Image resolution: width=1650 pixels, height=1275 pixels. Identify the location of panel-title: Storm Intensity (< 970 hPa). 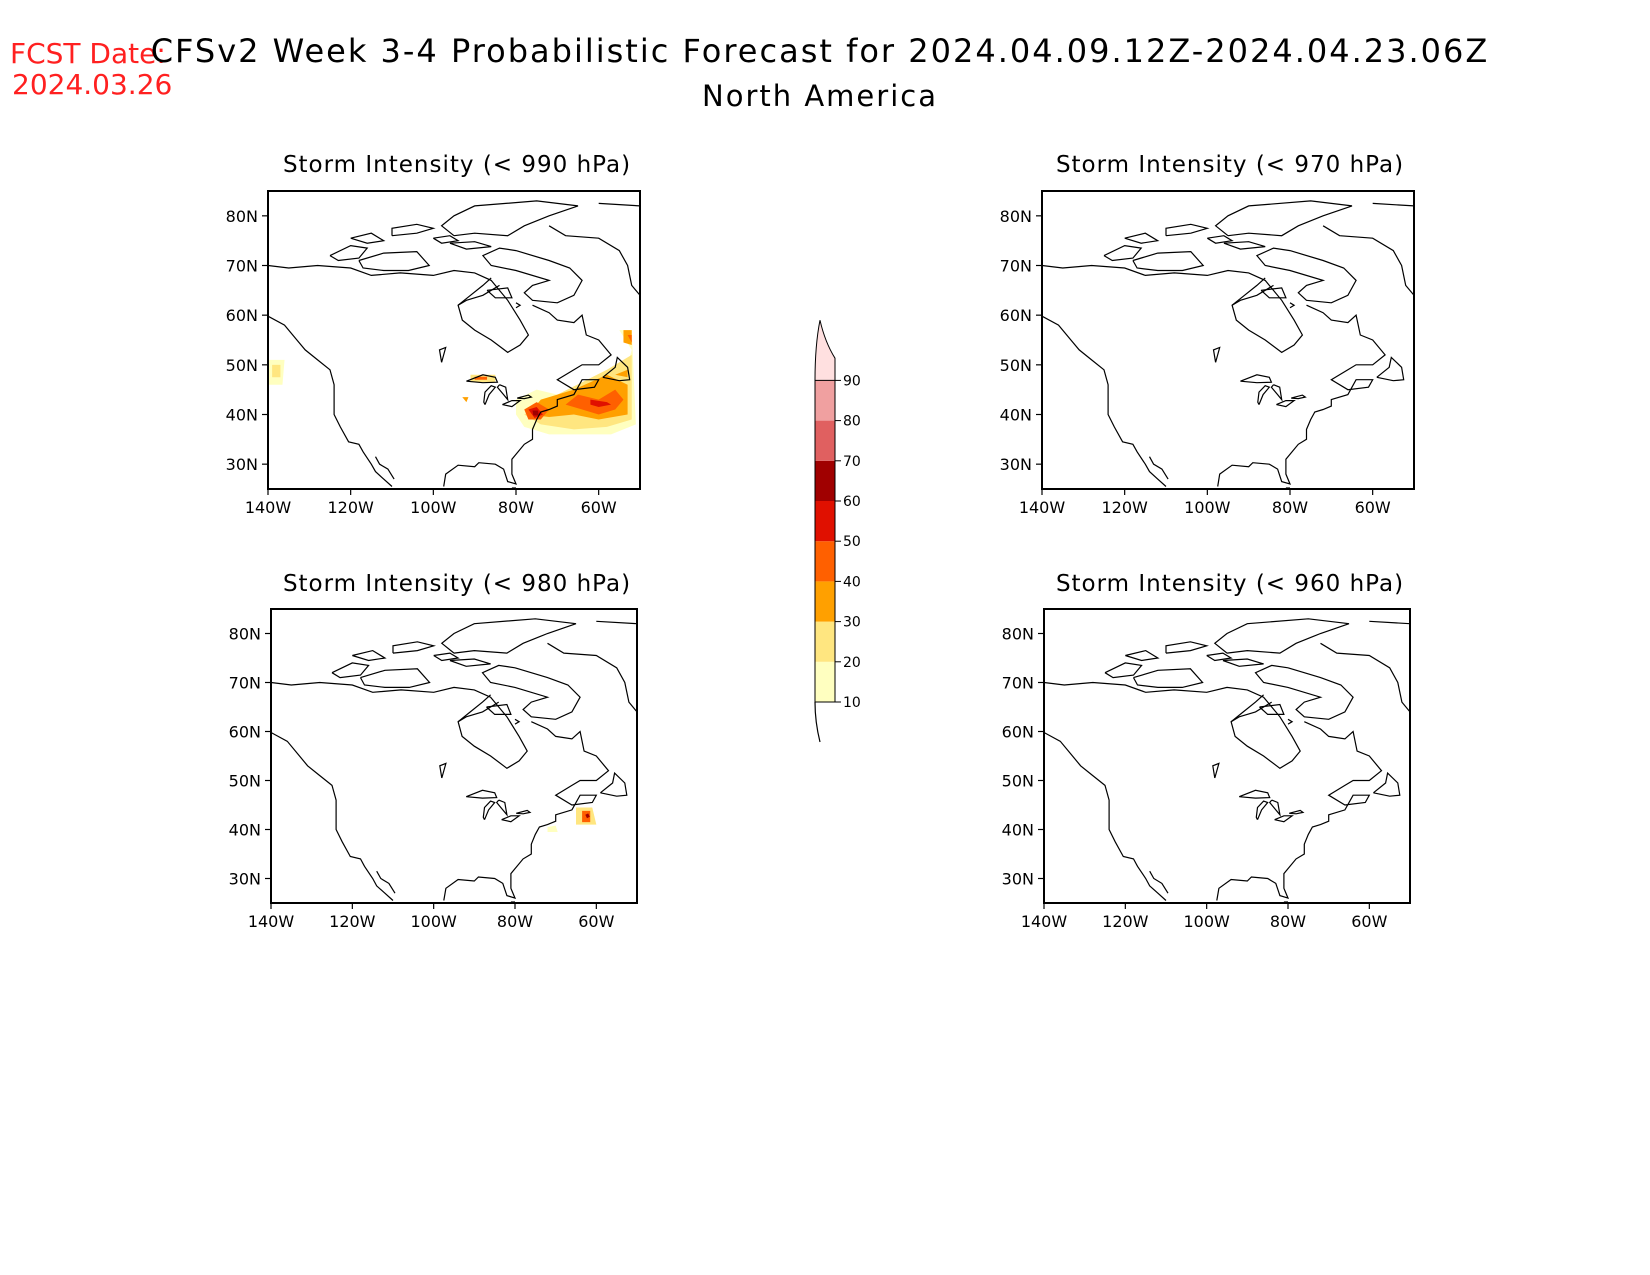
(1230, 165).